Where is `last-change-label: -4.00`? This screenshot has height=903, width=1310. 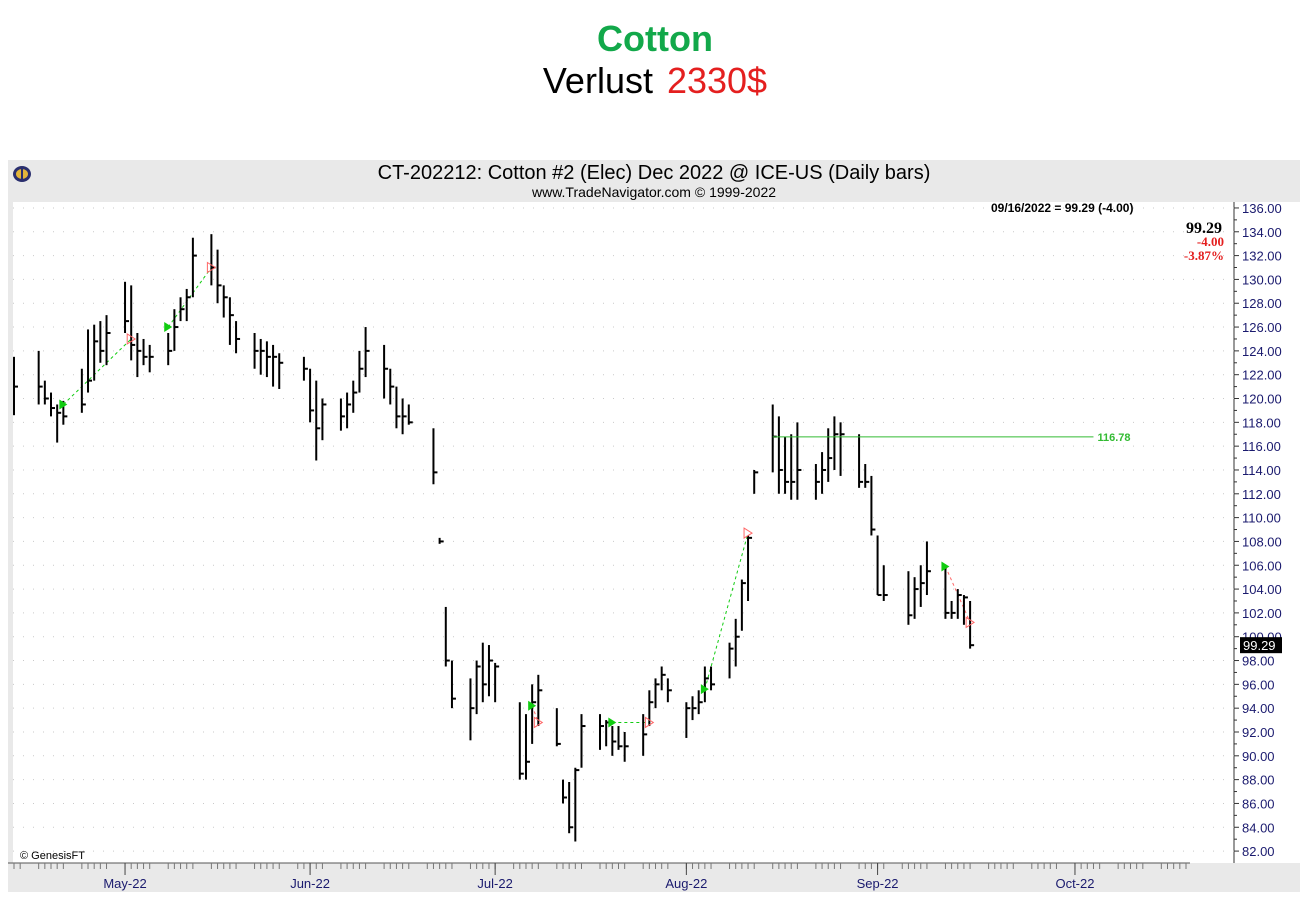 last-change-label: -4.00 is located at coordinates (1210, 241).